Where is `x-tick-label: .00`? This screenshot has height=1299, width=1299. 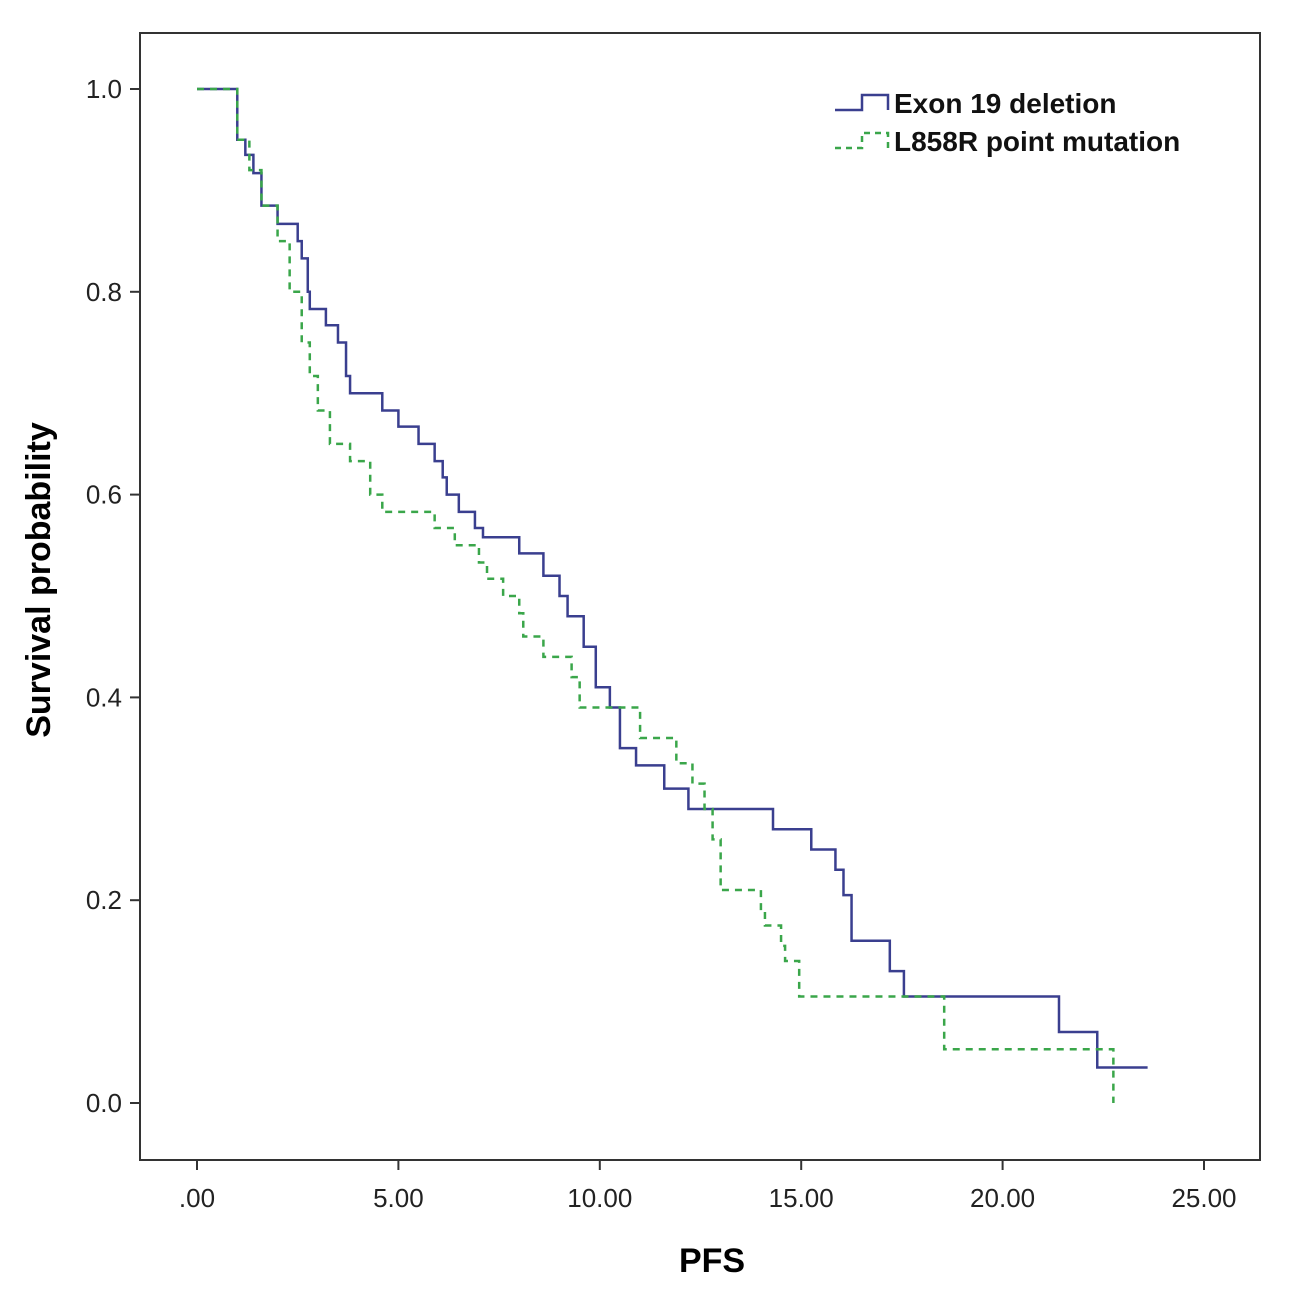 x-tick-label: .00 is located at coordinates (197, 1198).